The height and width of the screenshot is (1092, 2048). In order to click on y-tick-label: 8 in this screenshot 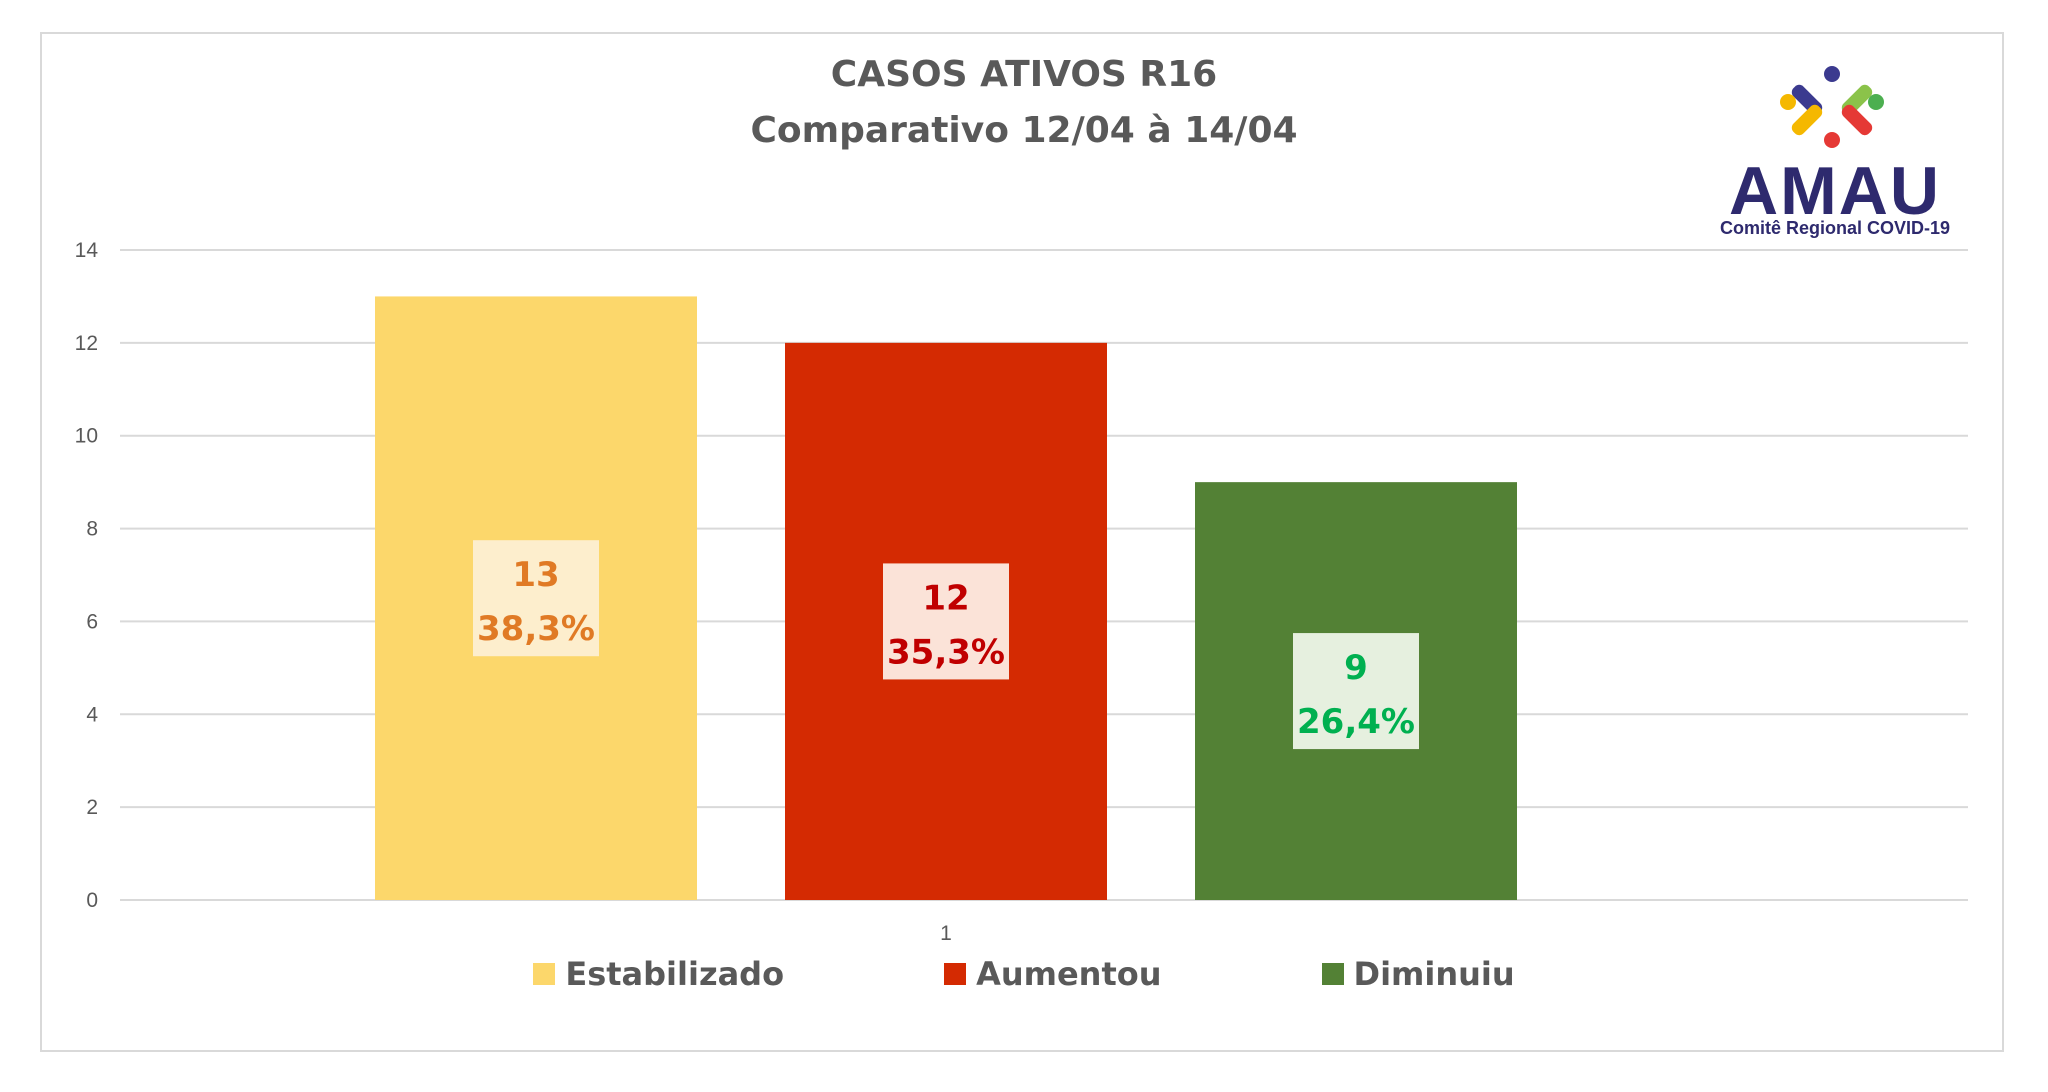, I will do `click(92, 529)`.